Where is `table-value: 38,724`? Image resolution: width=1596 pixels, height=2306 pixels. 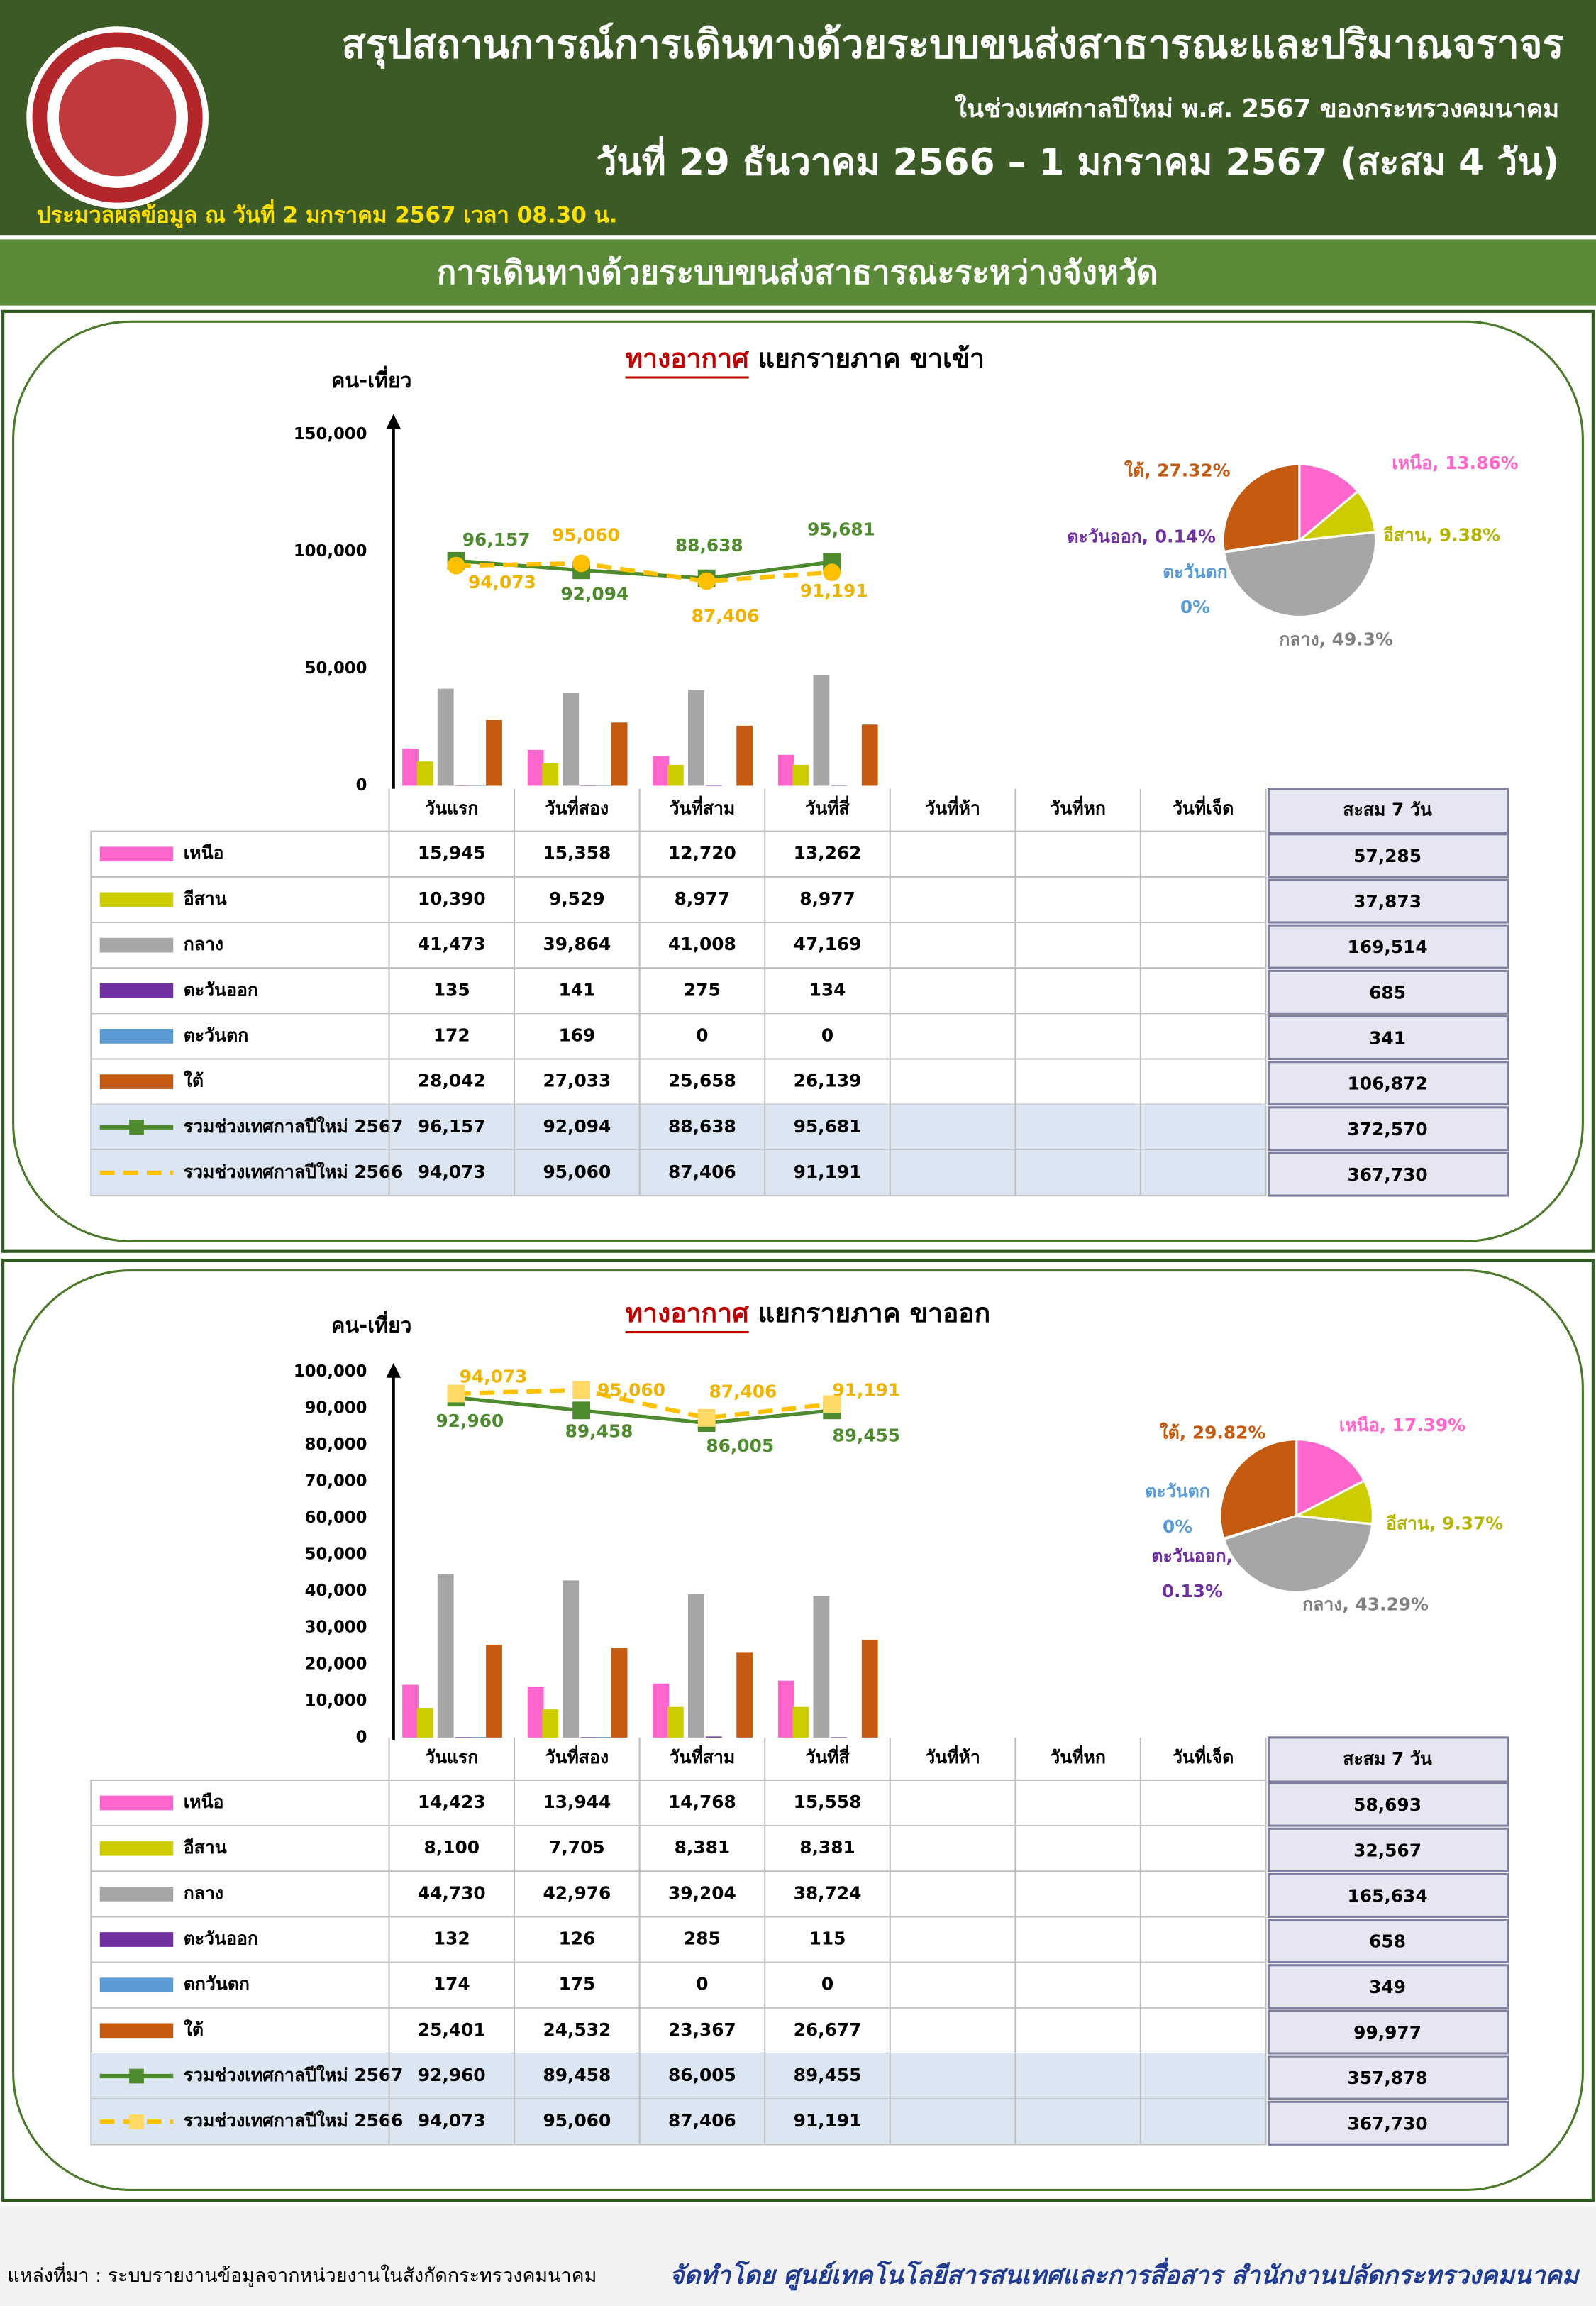 table-value: 38,724 is located at coordinates (828, 1893).